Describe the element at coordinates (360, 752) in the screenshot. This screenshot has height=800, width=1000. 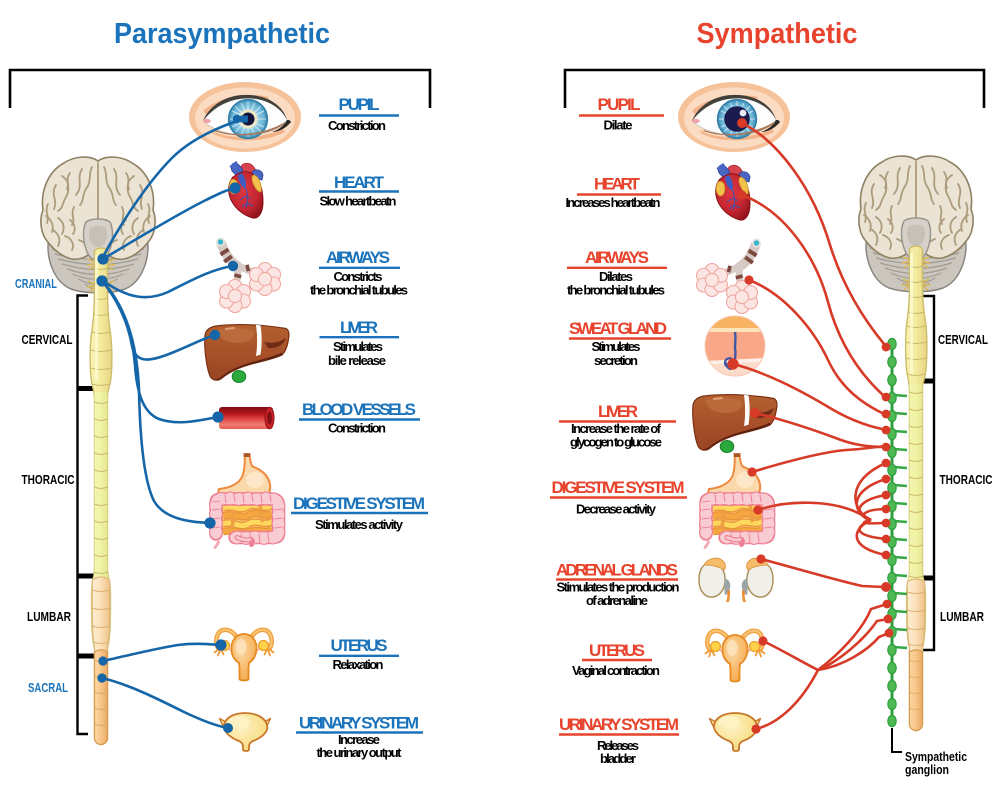
I see `svg-text: the urinary output` at that location.